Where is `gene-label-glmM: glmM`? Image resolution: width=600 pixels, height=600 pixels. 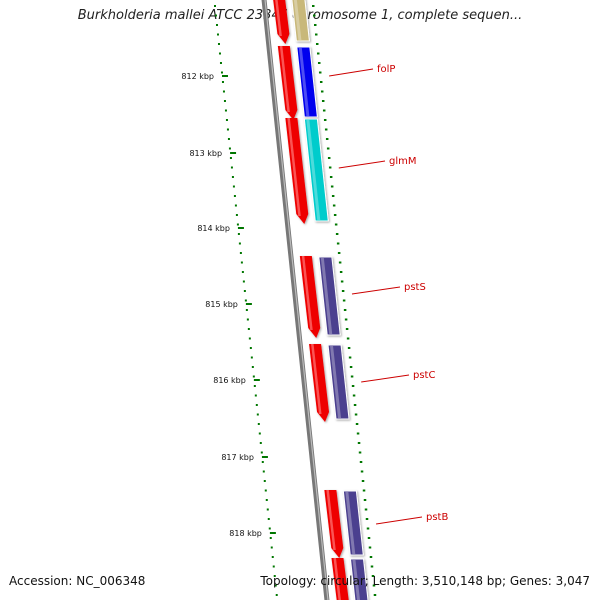 gene-label-glmM: glmM is located at coordinates (403, 161).